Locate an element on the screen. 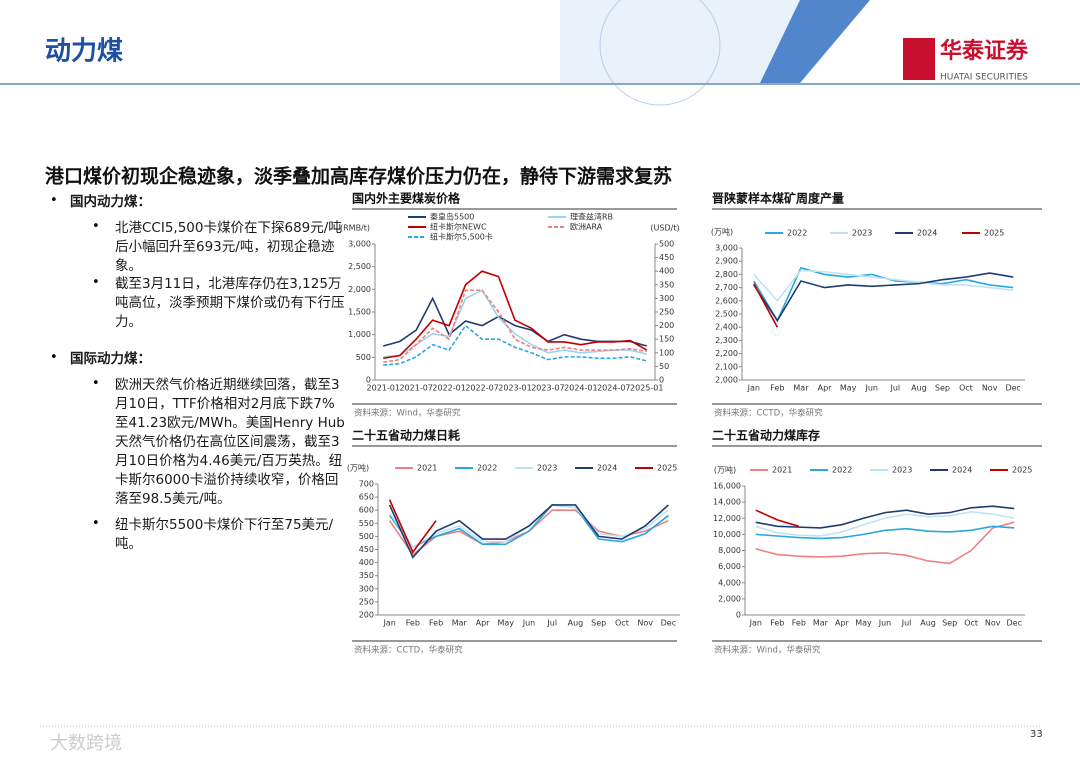 The image size is (1080, 764). y-tick-label: 700 is located at coordinates (366, 484).